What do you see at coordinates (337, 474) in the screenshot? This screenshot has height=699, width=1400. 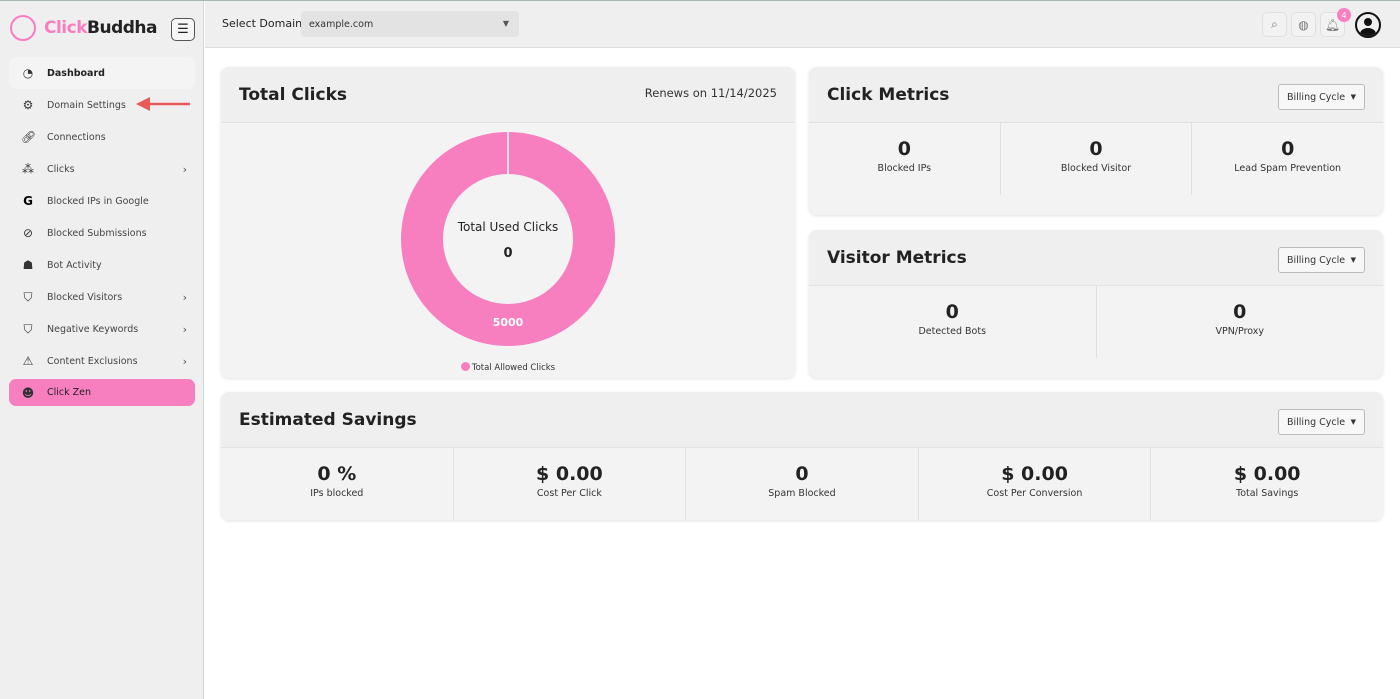 I see `metric-value: 0 %` at bounding box center [337, 474].